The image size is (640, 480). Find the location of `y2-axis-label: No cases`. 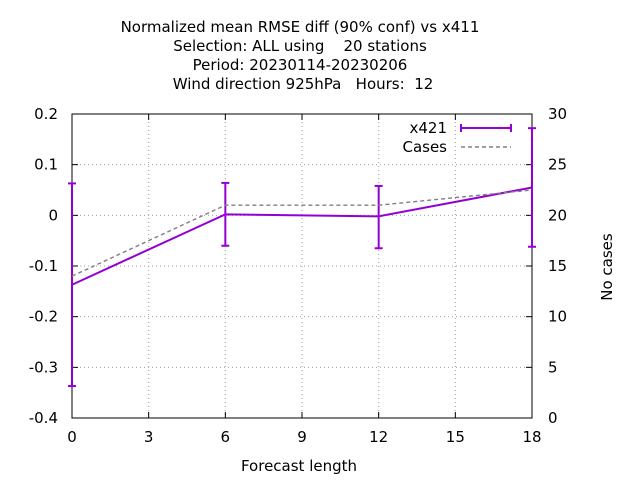

y2-axis-label: No cases is located at coordinates (607, 267).